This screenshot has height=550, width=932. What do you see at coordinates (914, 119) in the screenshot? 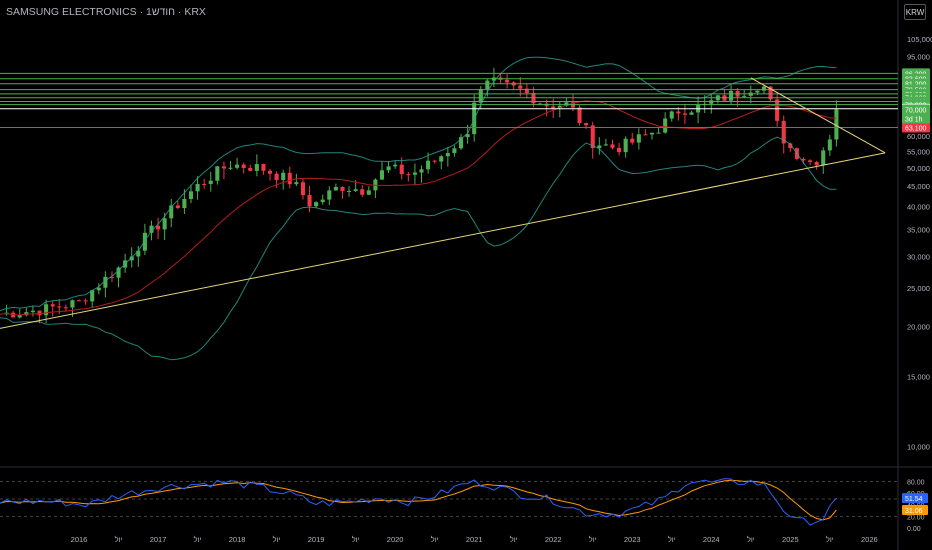
I see `last-price-countdown: 3d 1h` at bounding box center [914, 119].